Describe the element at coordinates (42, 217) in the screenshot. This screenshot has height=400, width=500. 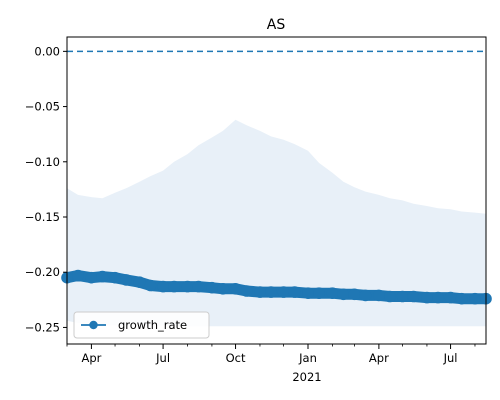
I see `y-tick-label-3: −0.15` at that location.